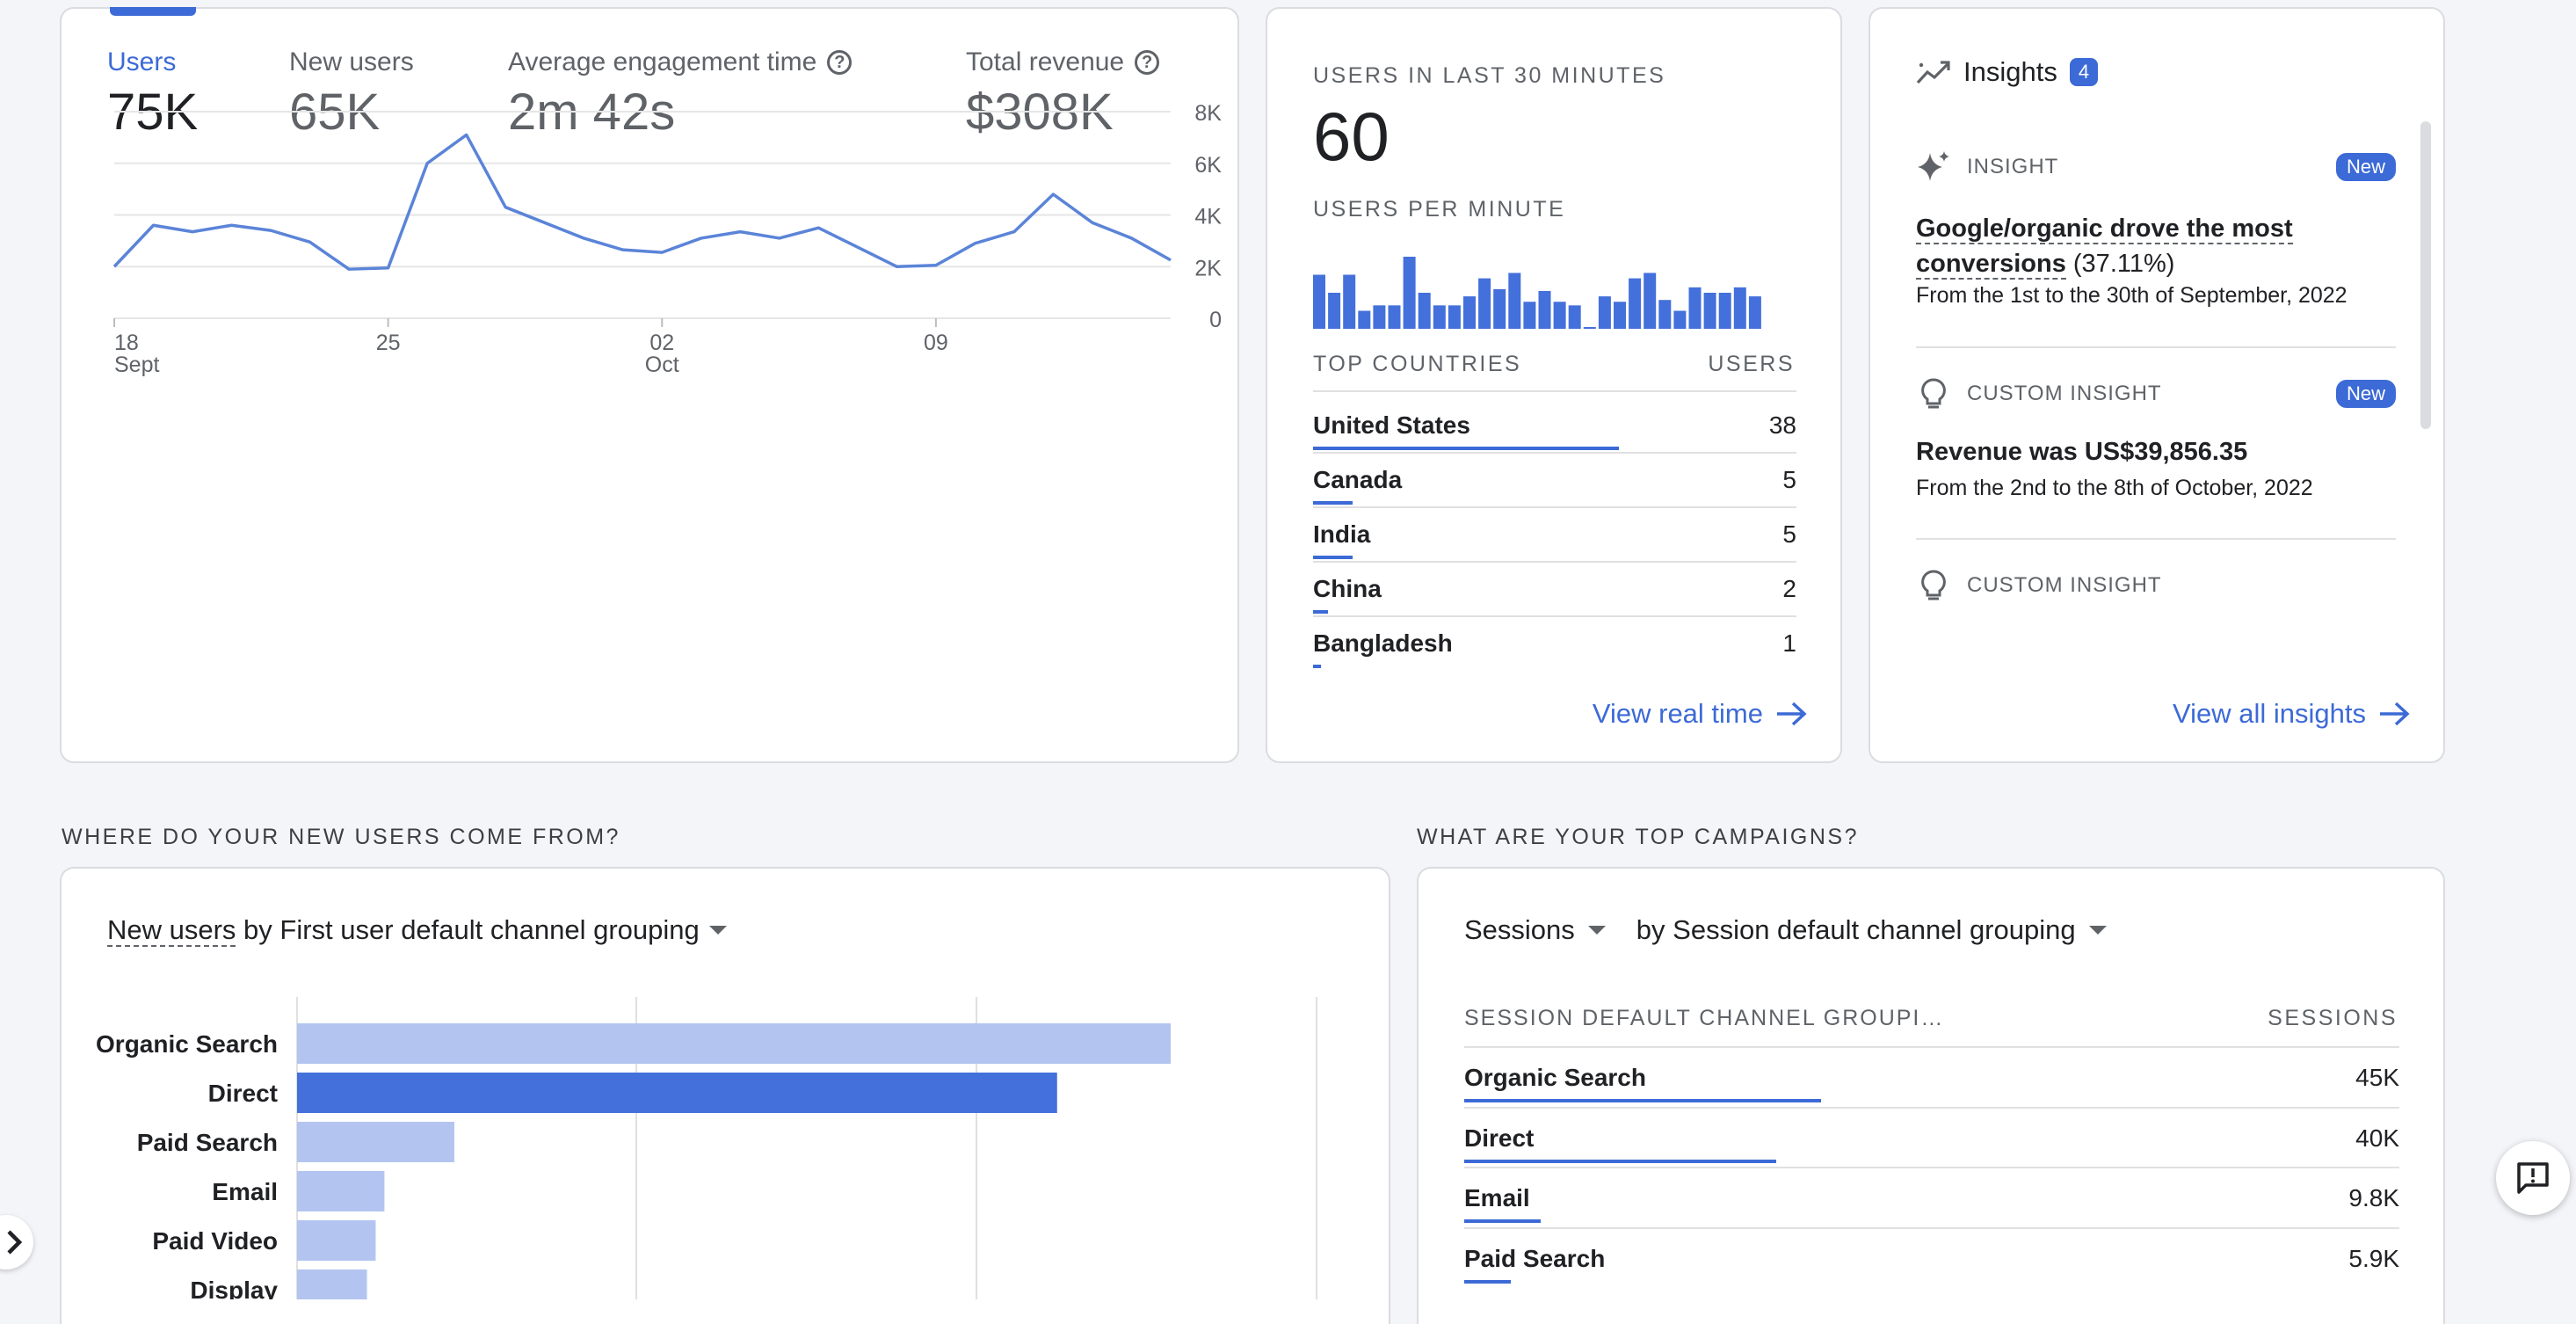  What do you see at coordinates (1554, 644) in the screenshot?
I see `country-row: Bangladesh 1` at bounding box center [1554, 644].